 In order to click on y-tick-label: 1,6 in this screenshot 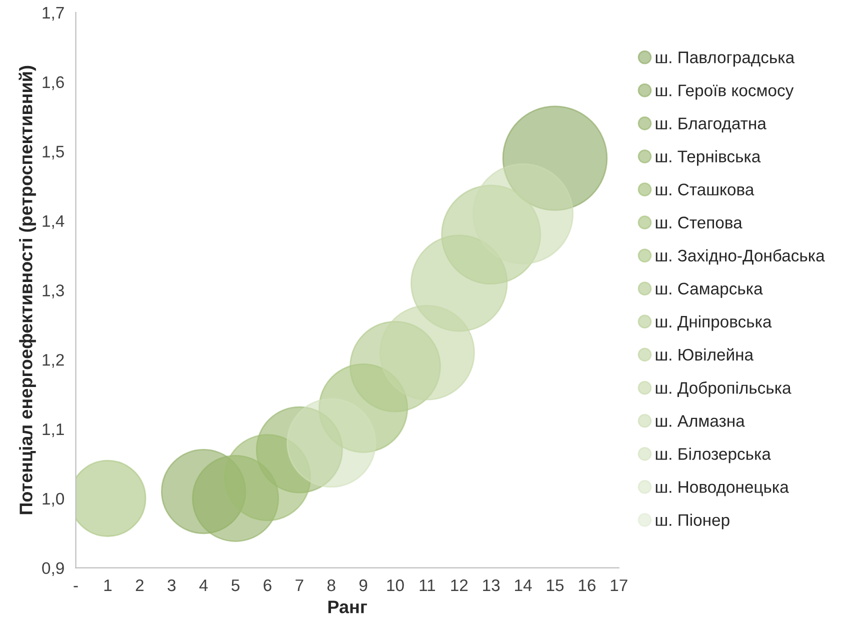, I will do `click(53, 83)`.